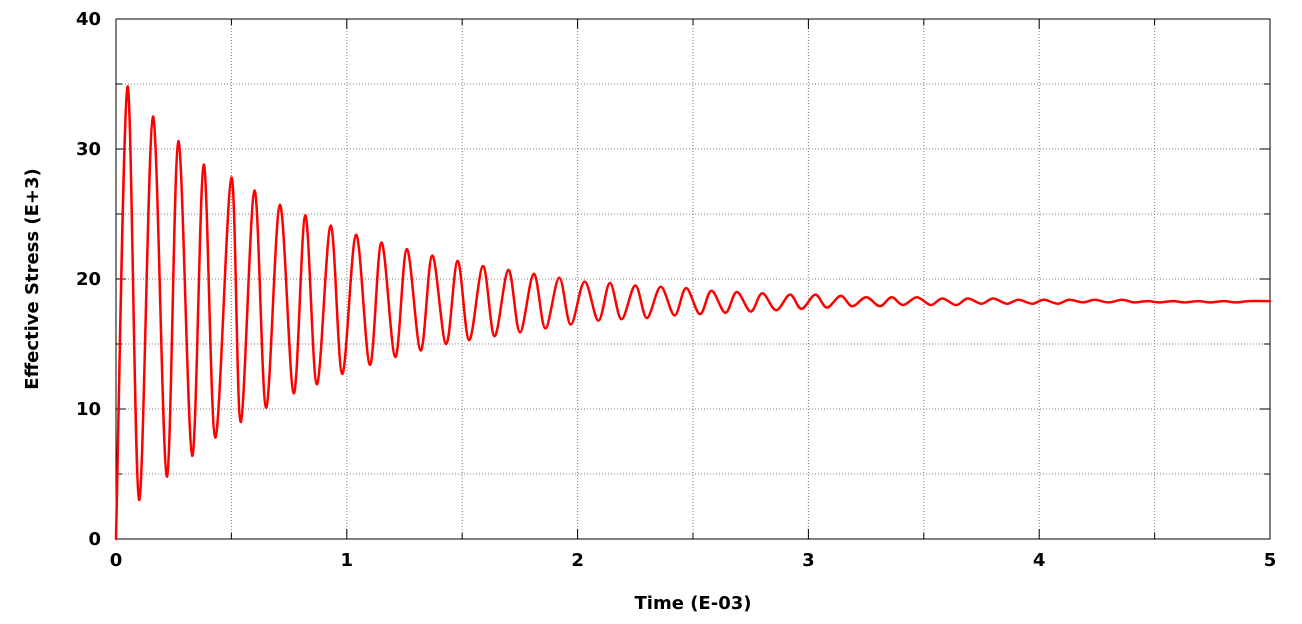 Image resolution: width=1302 pixels, height=624 pixels. I want to click on y-axis-title: Effective Stress (E+3), so click(32, 278).